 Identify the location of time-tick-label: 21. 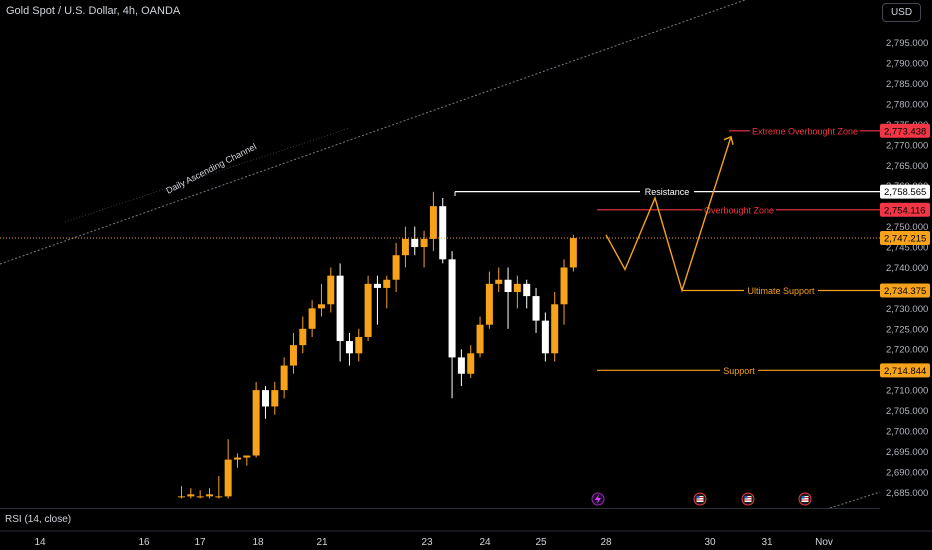
(322, 542).